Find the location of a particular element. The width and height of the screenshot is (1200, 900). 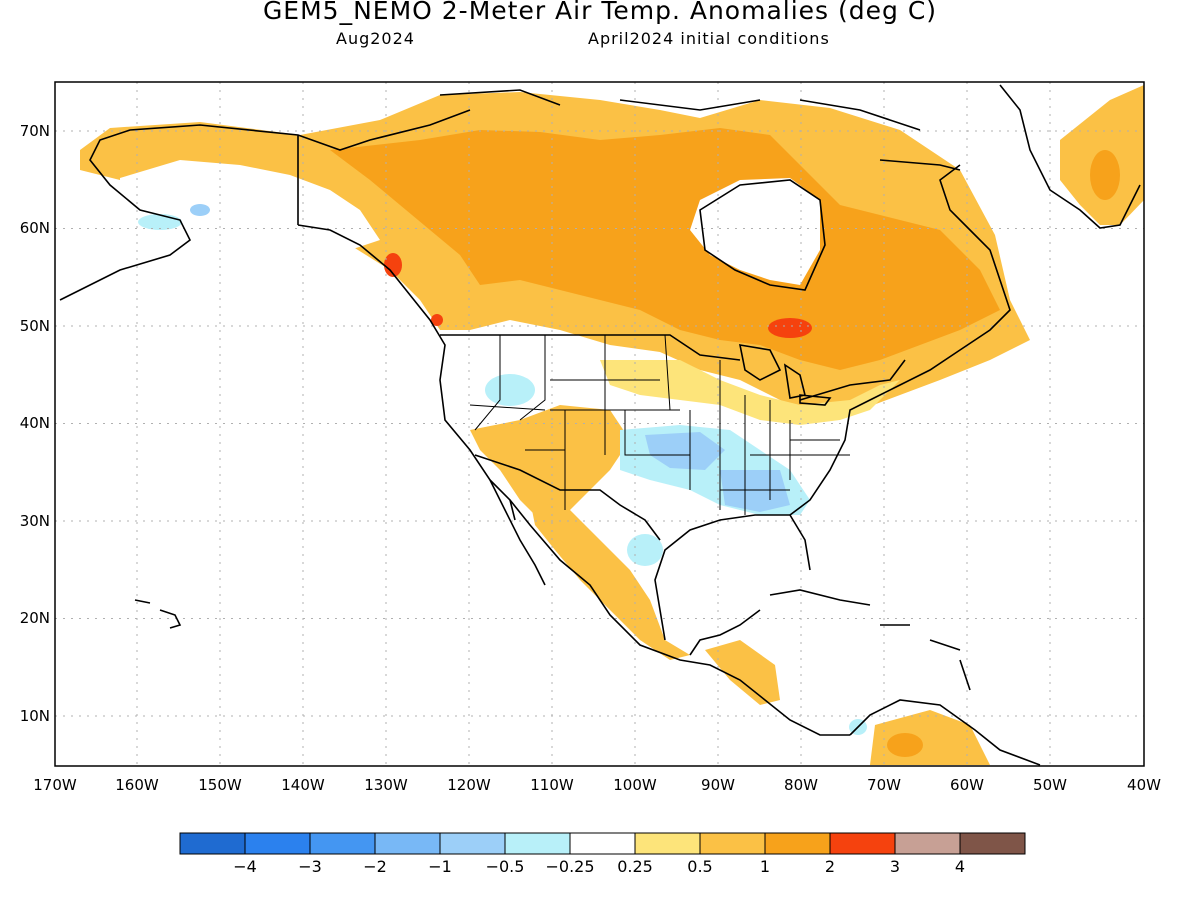

lon-label: 70W is located at coordinates (884, 785).